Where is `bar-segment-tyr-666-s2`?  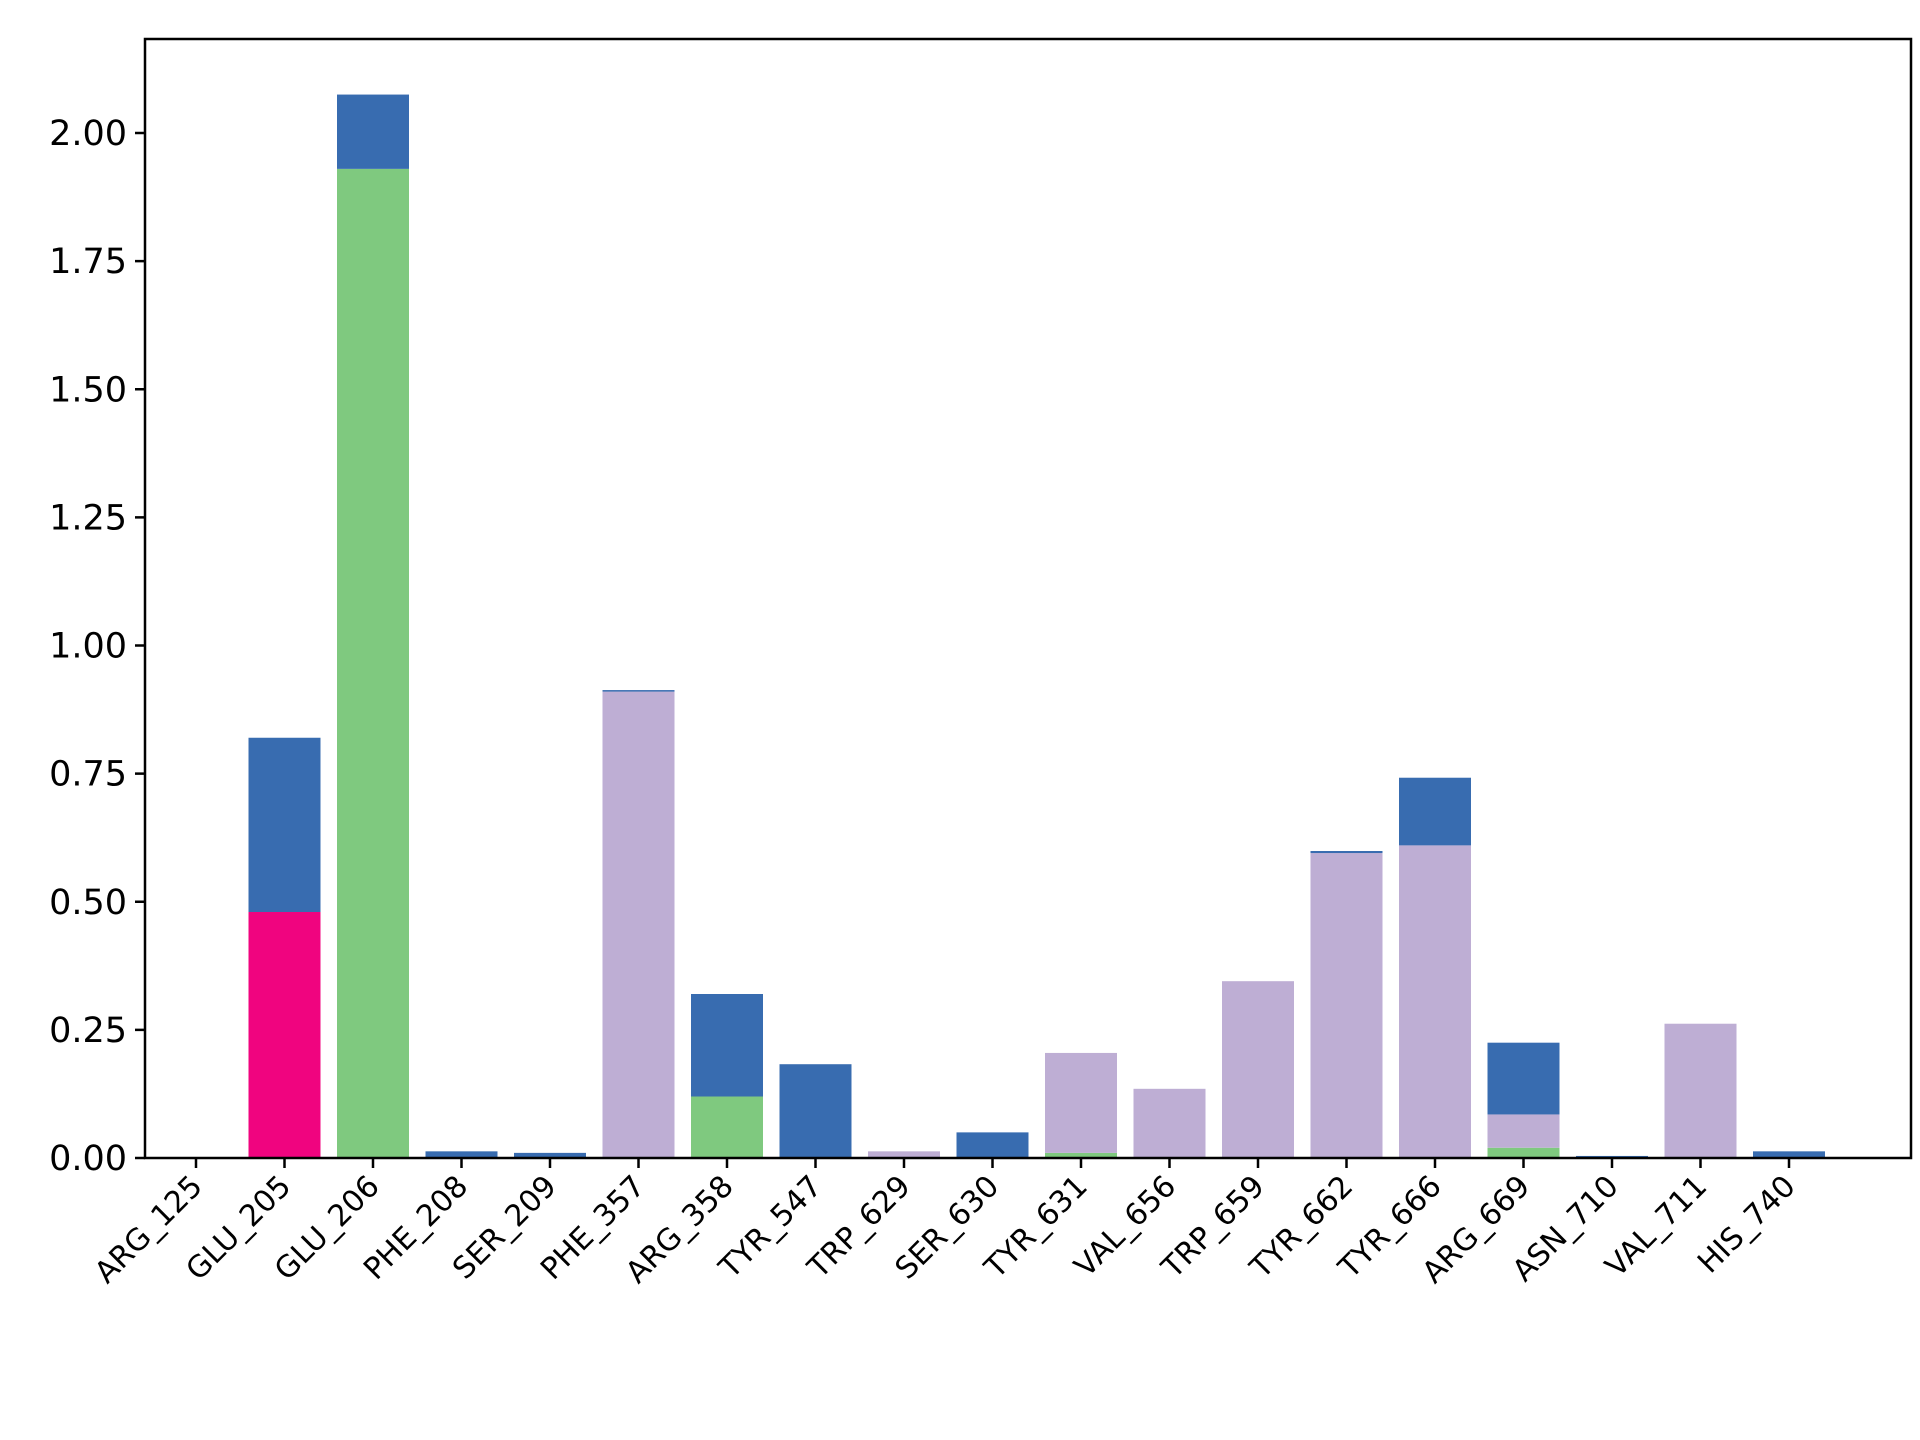
bar-segment-tyr-666-s2 is located at coordinates (1435, 1001).